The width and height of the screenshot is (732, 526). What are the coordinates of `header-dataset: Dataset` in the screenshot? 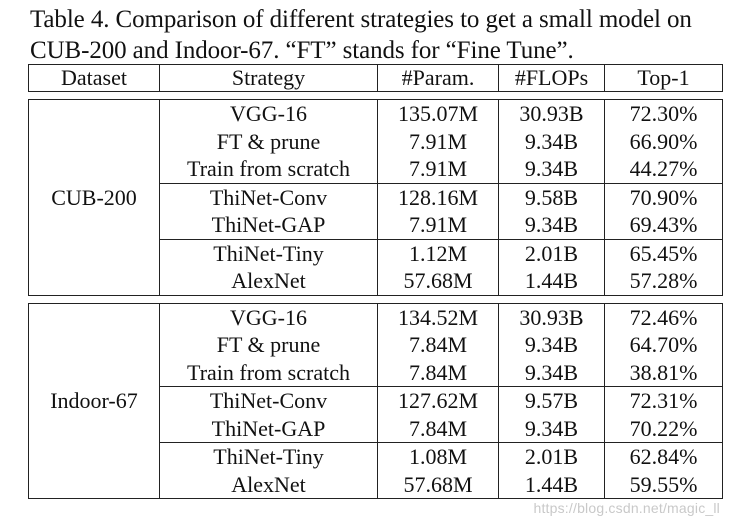 It's located at (94, 78).